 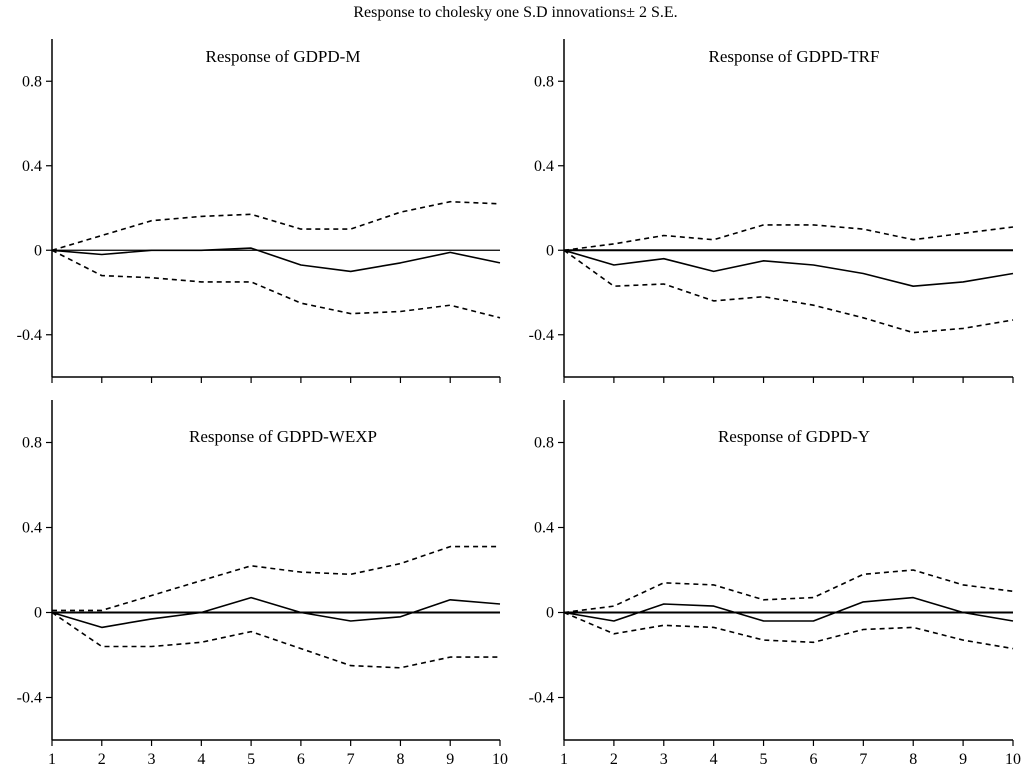 I want to click on panel-title: Response of GDPD-Y, so click(x=794, y=436).